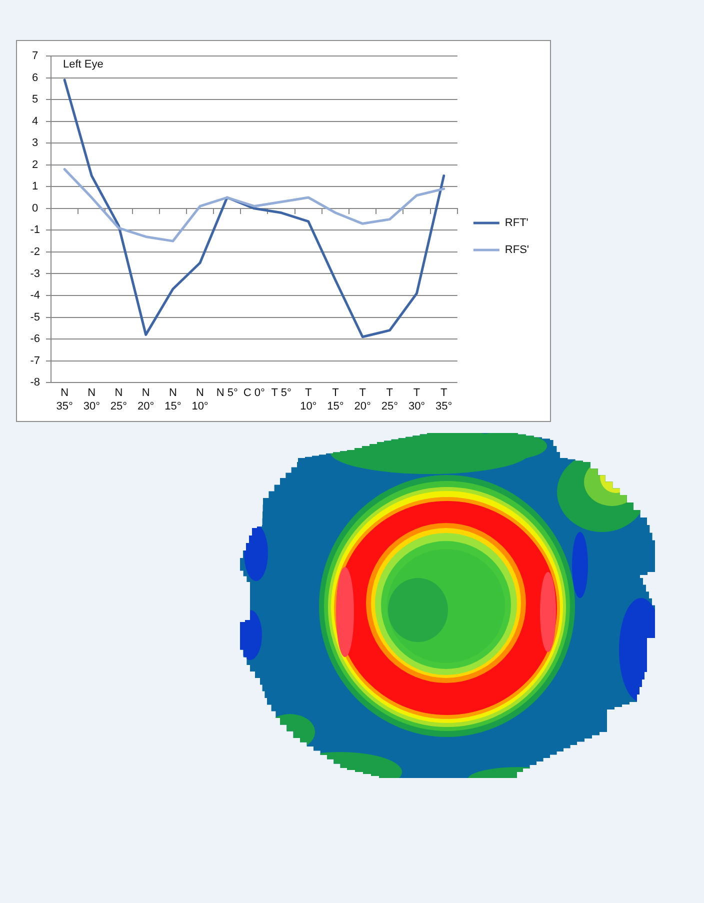 The image size is (704, 903). What do you see at coordinates (83, 64) in the screenshot?
I see `chart-title: Left Eye` at bounding box center [83, 64].